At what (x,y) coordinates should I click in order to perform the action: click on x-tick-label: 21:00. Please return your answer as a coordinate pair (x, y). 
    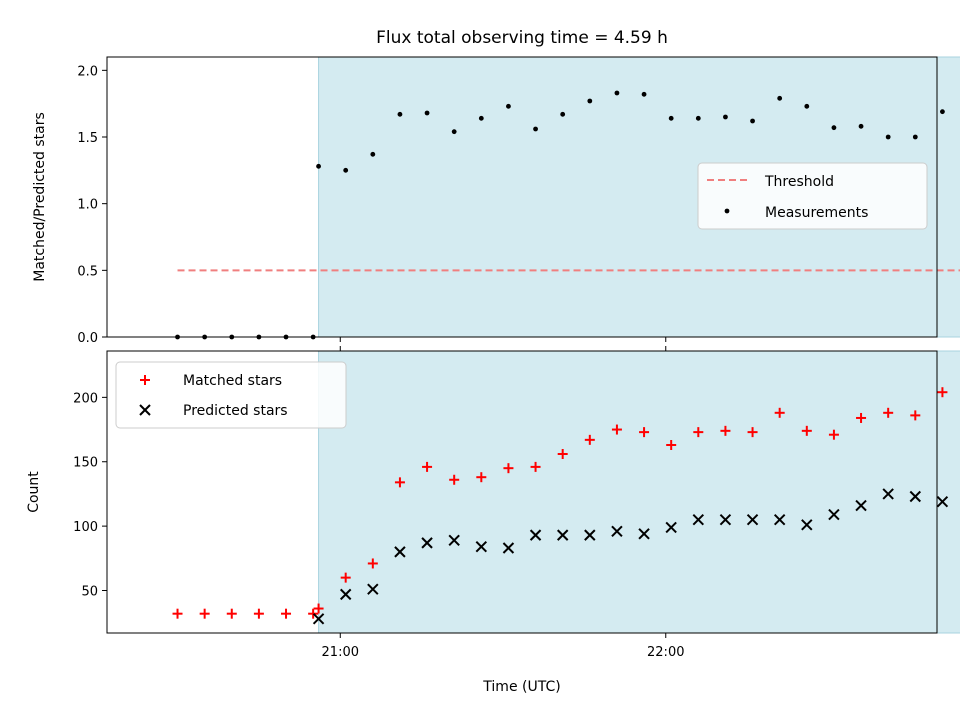
    Looking at the image, I should click on (340, 652).